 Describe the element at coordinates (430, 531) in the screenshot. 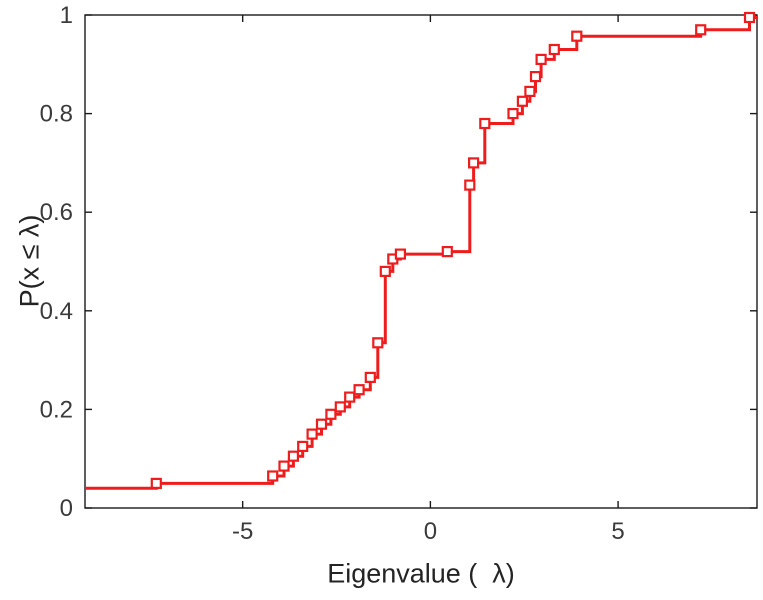

I see `x-tick-label: 0` at that location.